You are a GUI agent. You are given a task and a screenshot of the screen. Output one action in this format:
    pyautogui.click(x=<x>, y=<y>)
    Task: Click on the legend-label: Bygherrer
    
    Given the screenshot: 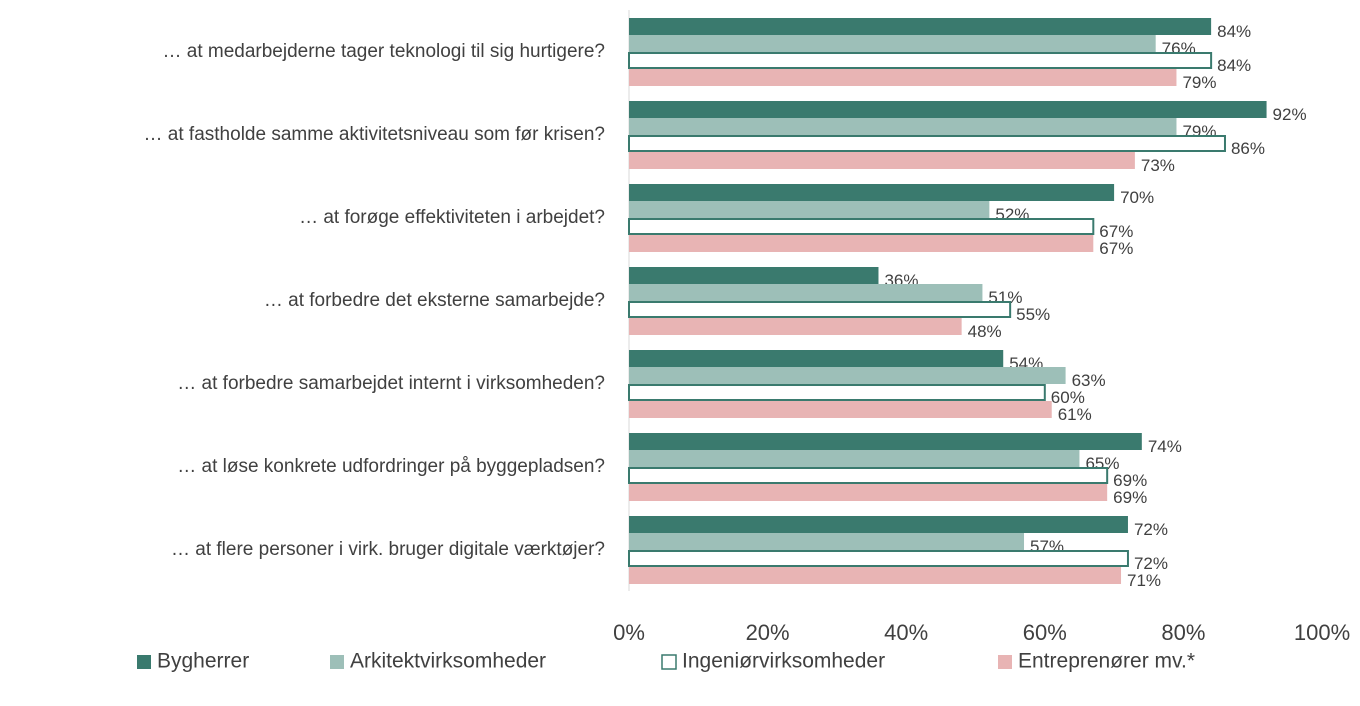 What is the action you would take?
    pyautogui.click(x=203, y=661)
    